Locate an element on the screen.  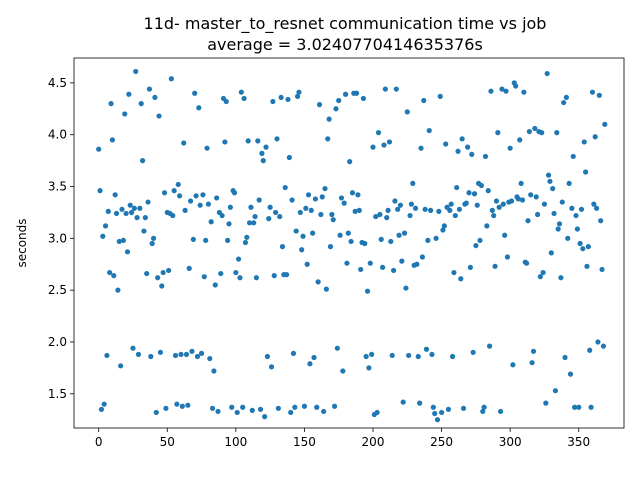
x-tick-label-1: 50 is located at coordinates (167, 442).